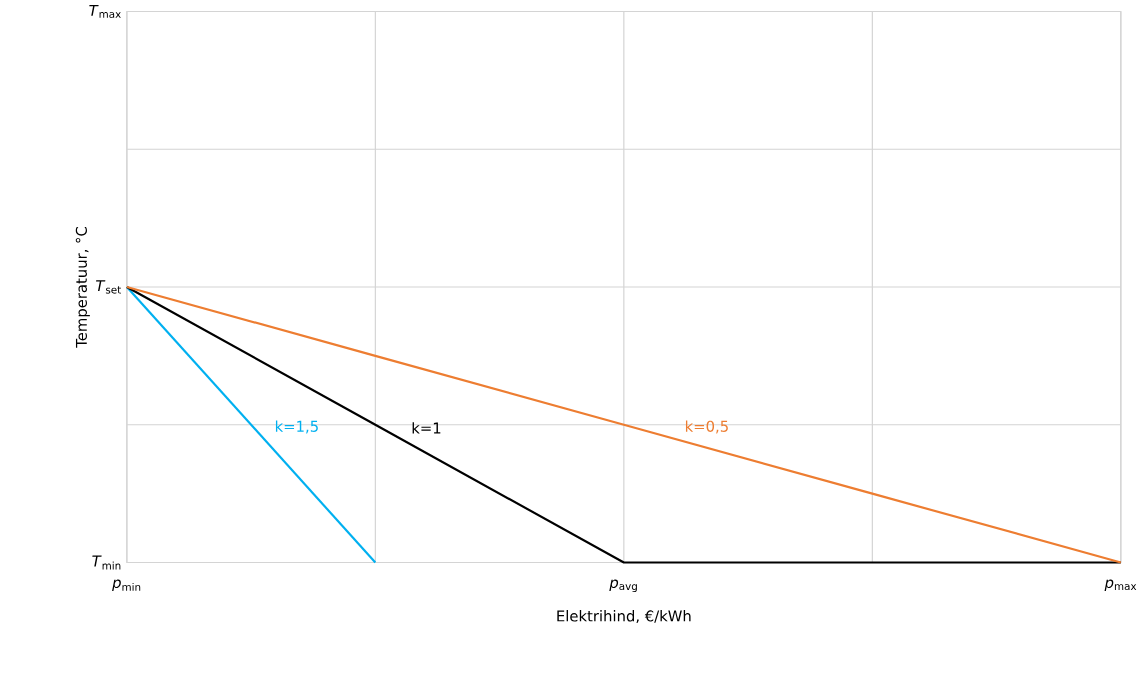 This screenshot has height=679, width=1142. What do you see at coordinates (624, 616) in the screenshot?
I see `x-axis-title: Elektrihind, €/kWh` at bounding box center [624, 616].